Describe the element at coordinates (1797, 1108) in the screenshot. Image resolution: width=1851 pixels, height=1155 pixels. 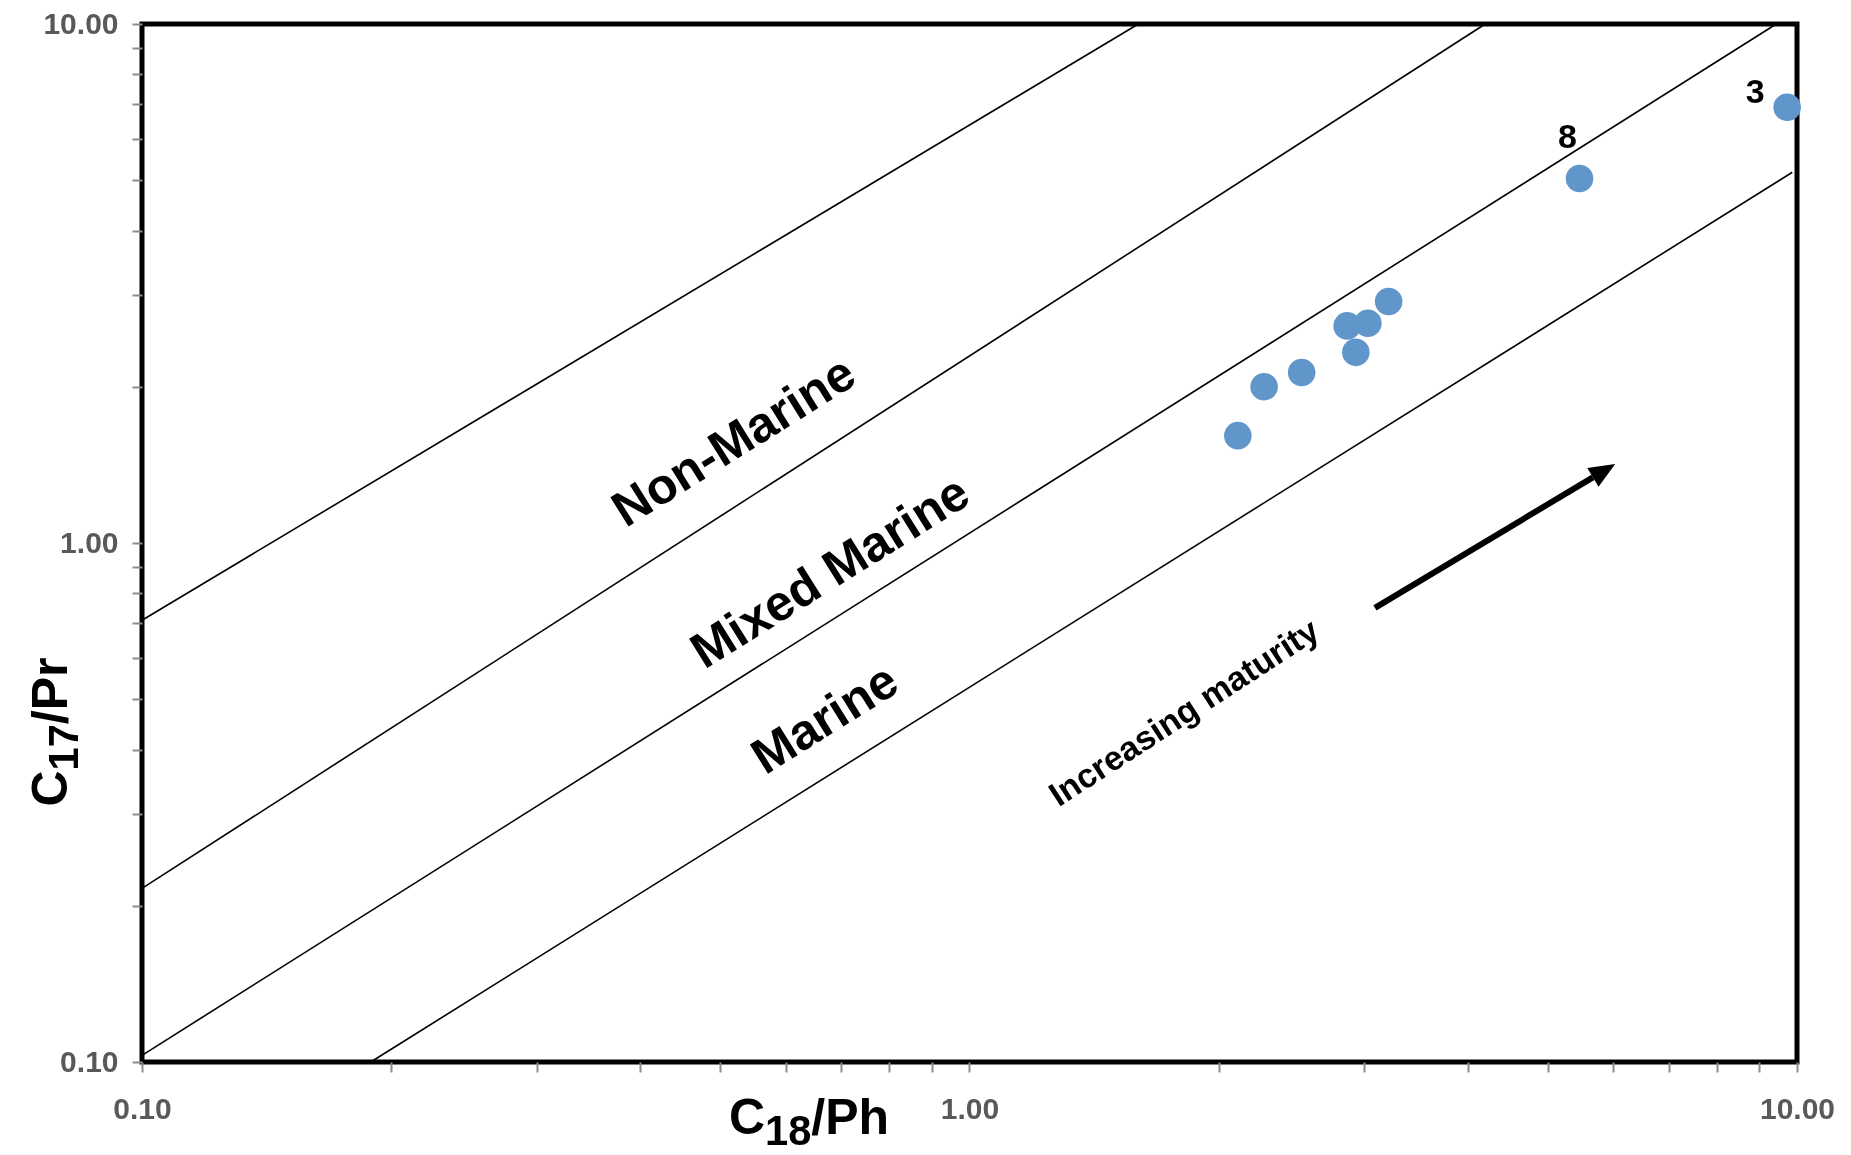
I see `x-tick-label: 10.00` at that location.